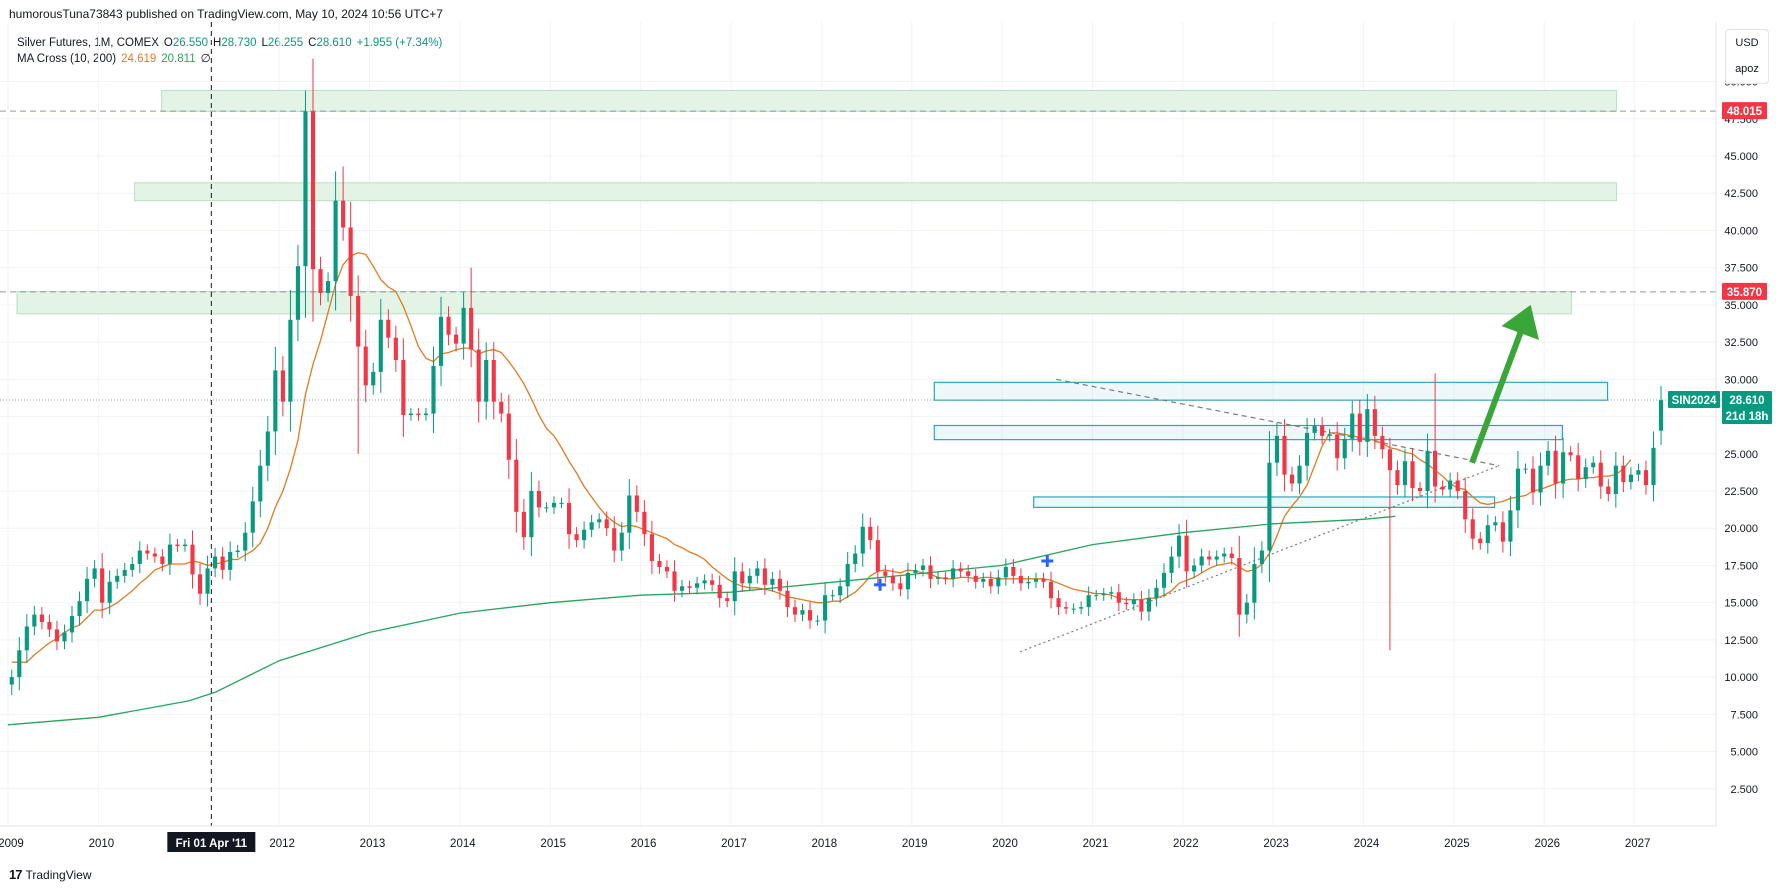 The width and height of the screenshot is (1791, 894). What do you see at coordinates (239, 43) in the screenshot?
I see `high-value: 28.730` at bounding box center [239, 43].